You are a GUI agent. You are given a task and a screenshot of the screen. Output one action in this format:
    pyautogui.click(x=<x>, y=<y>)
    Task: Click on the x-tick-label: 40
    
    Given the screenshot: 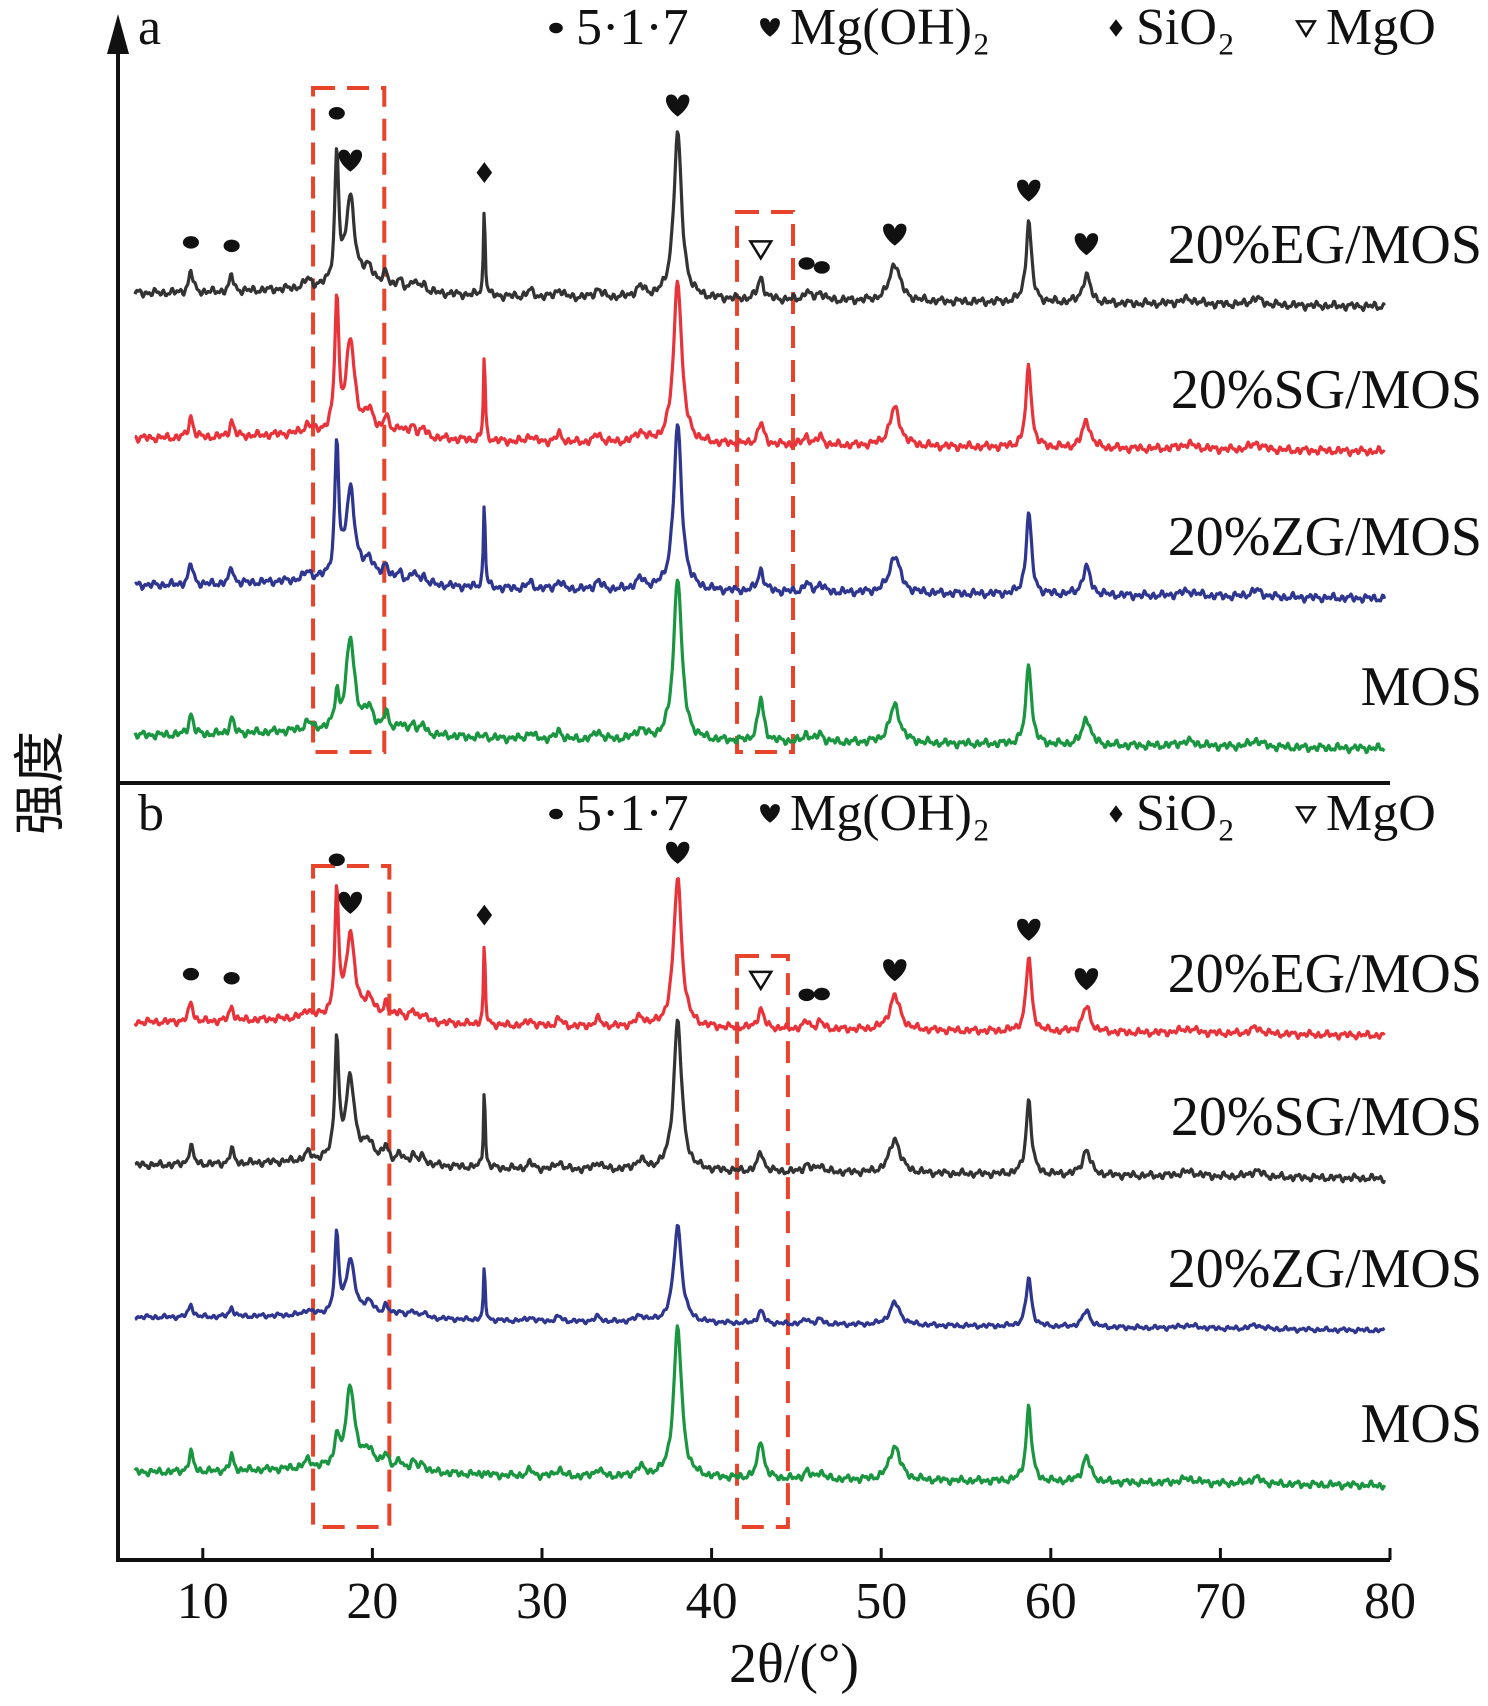 What is the action you would take?
    pyautogui.click(x=712, y=1601)
    